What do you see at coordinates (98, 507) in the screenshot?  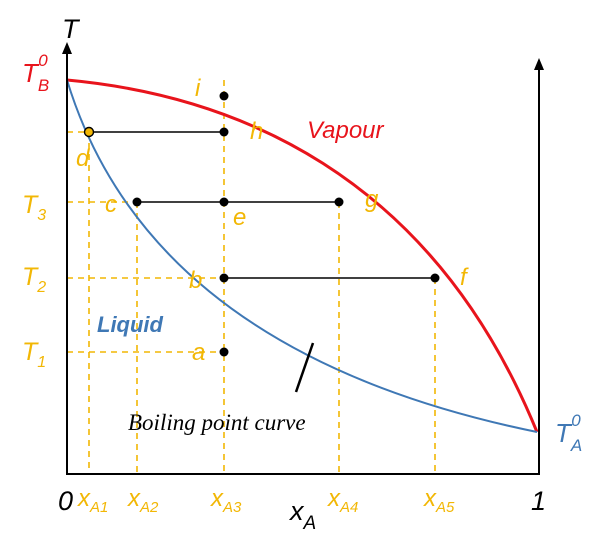 I see `xa1-sub: A1` at bounding box center [98, 507].